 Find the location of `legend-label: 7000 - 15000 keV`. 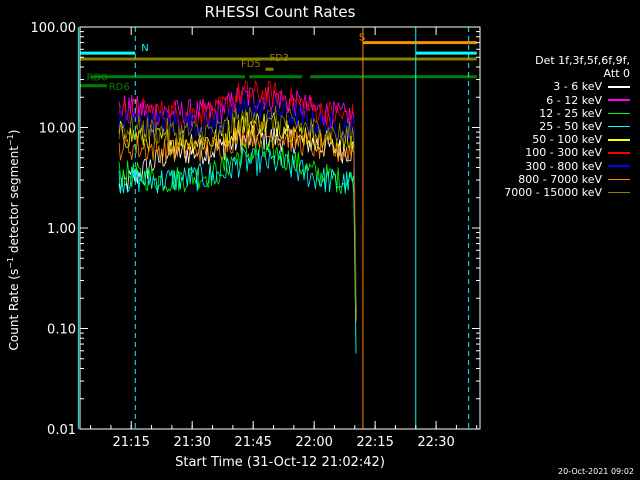

legend-label: 7000 - 15000 keV is located at coordinates (553, 192).